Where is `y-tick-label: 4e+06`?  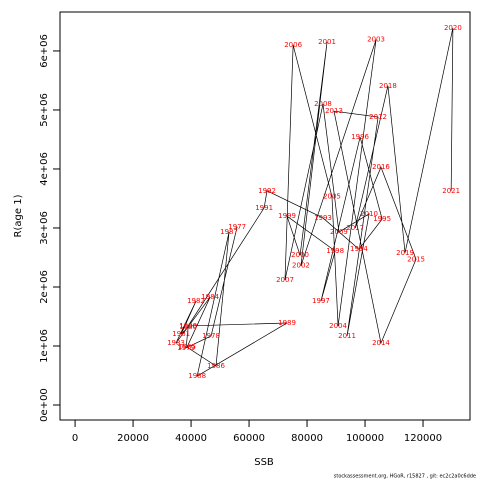
y-tick-label: 4e+06 is located at coordinates (44, 169).